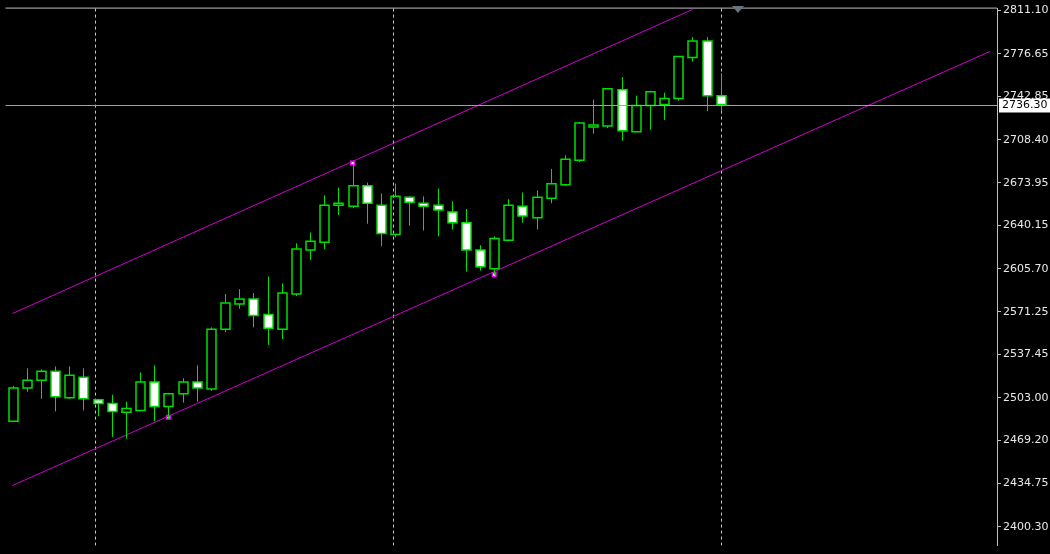 The width and height of the screenshot is (1050, 554). Describe the element at coordinates (1026, 526) in the screenshot. I see `y-tick-label: 2400.30` at that location.